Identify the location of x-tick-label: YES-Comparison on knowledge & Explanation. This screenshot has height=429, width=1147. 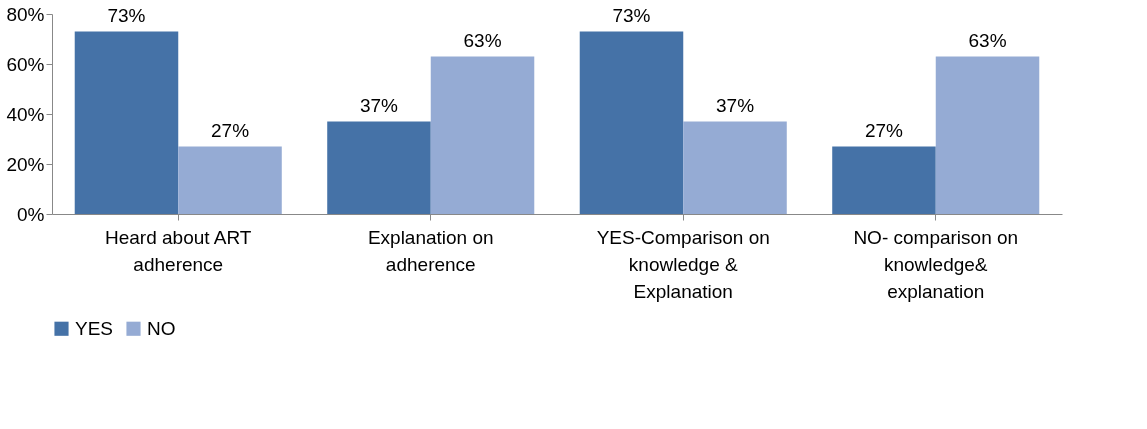
(683, 264).